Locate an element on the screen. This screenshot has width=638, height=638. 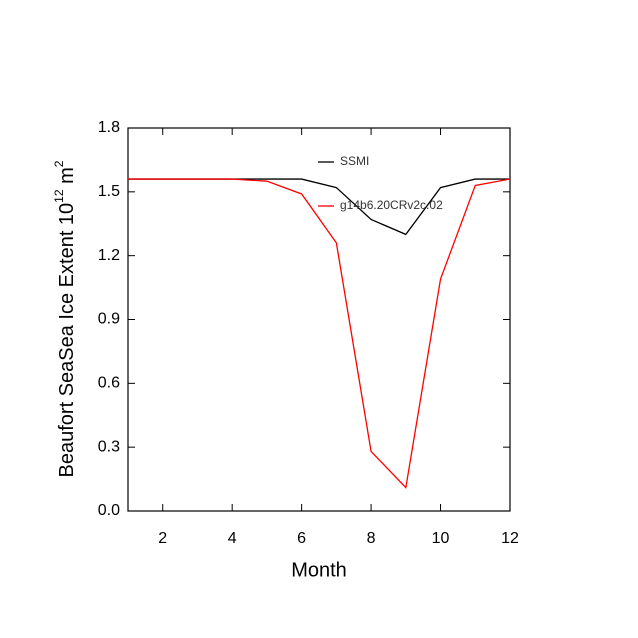
x-tick-label: 8 is located at coordinates (371, 538).